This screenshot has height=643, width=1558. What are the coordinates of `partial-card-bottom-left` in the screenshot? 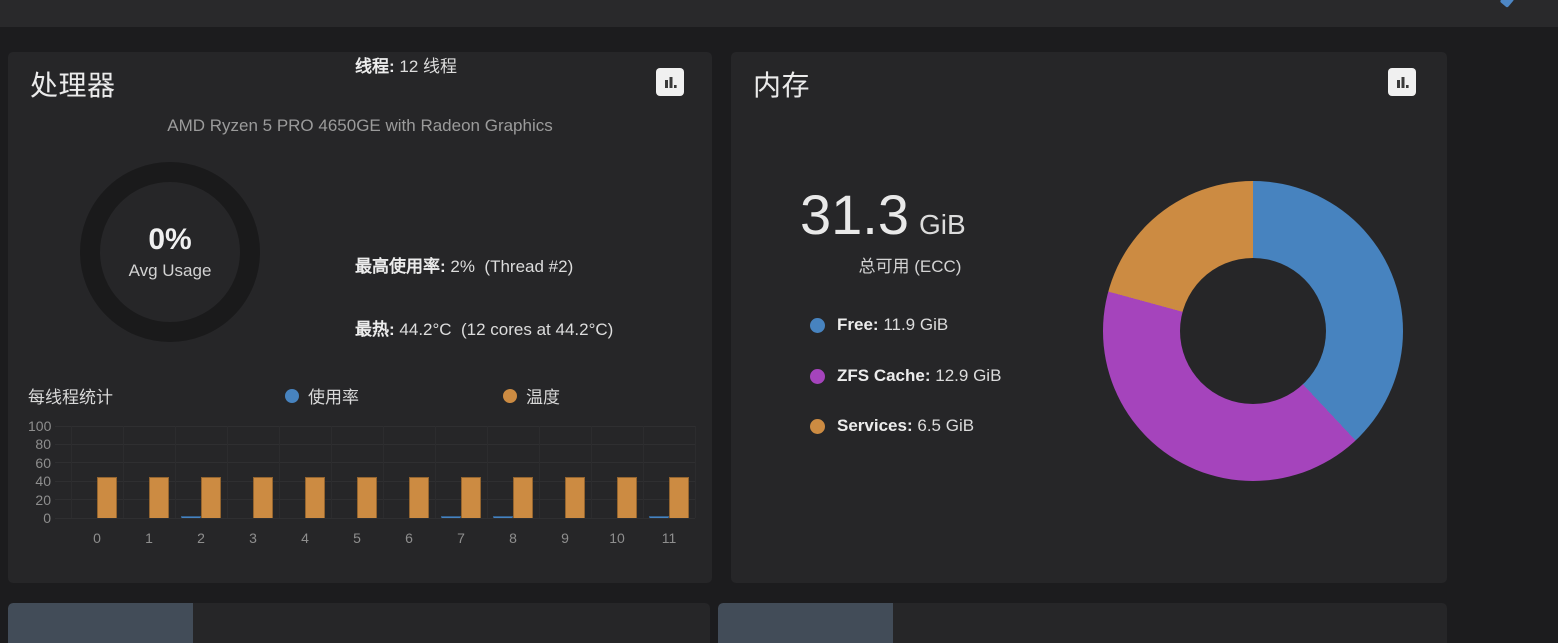 It's located at (359, 623).